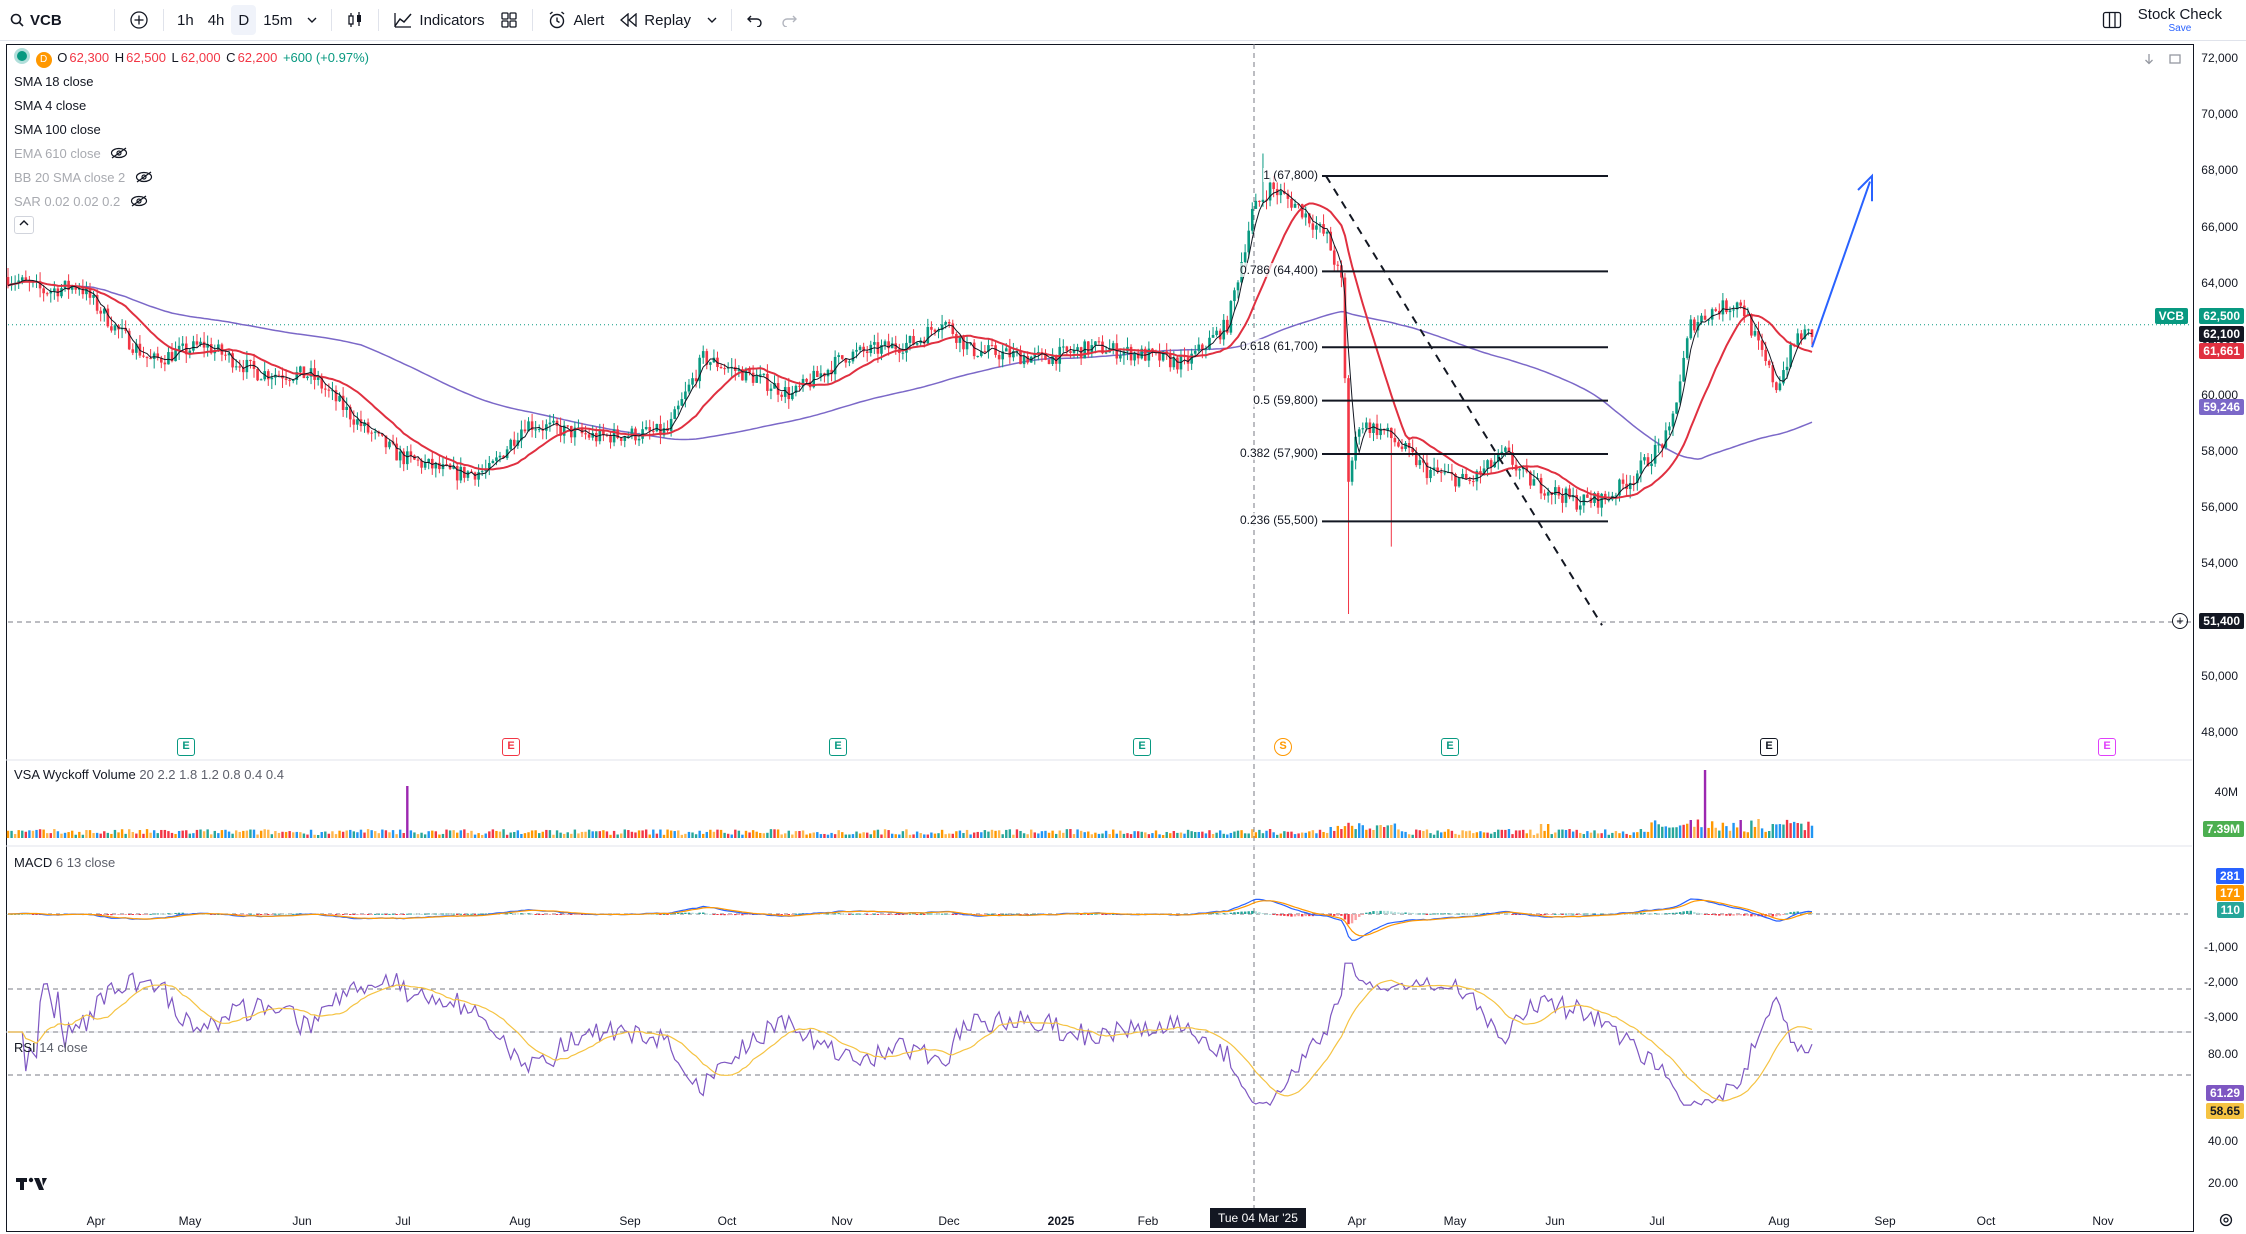  I want to click on legend-indicator-sma4: SMA 4 close, so click(192, 106).